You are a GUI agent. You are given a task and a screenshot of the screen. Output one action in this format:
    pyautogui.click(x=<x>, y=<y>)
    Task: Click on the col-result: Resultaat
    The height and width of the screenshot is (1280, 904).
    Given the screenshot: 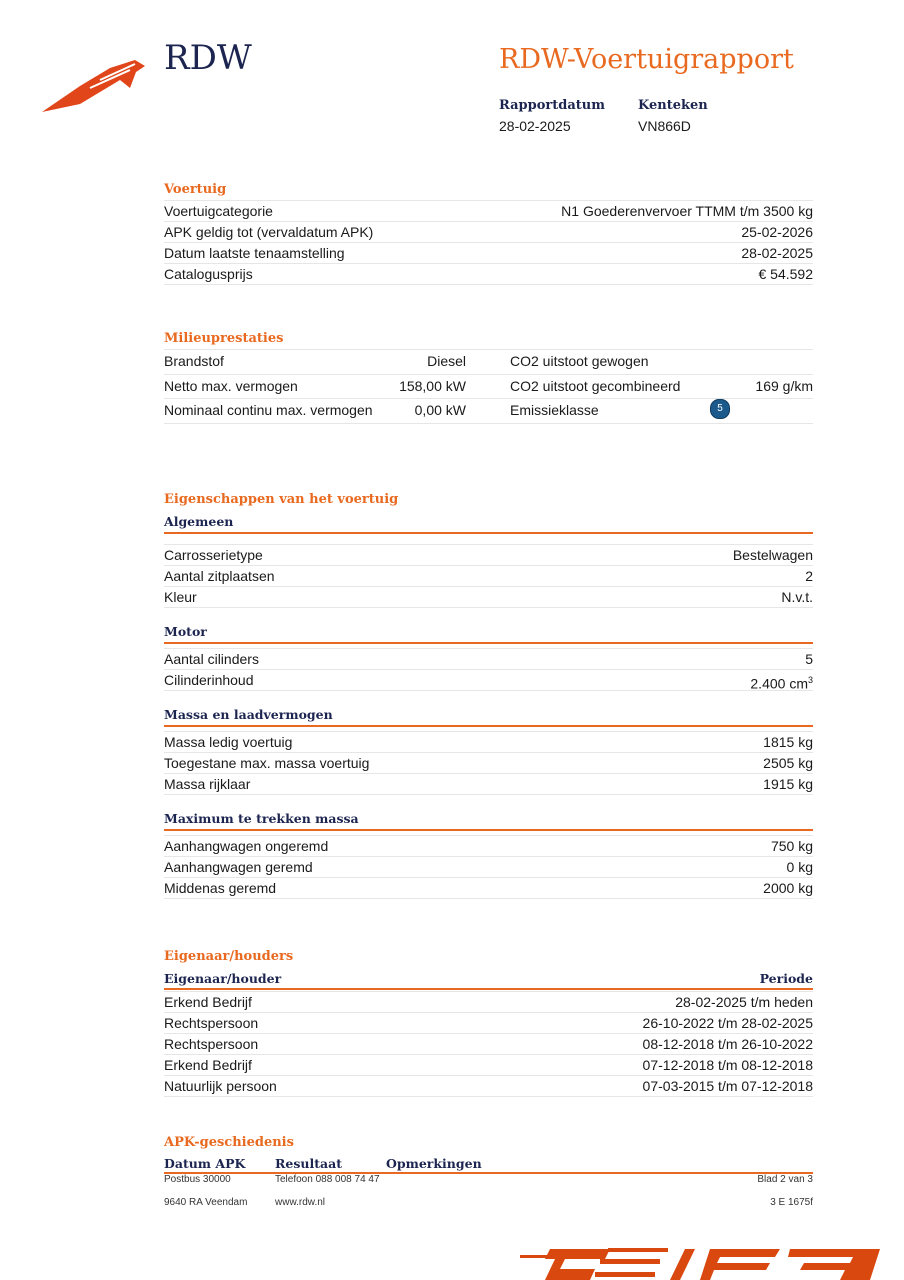 What is the action you would take?
    pyautogui.click(x=308, y=1163)
    